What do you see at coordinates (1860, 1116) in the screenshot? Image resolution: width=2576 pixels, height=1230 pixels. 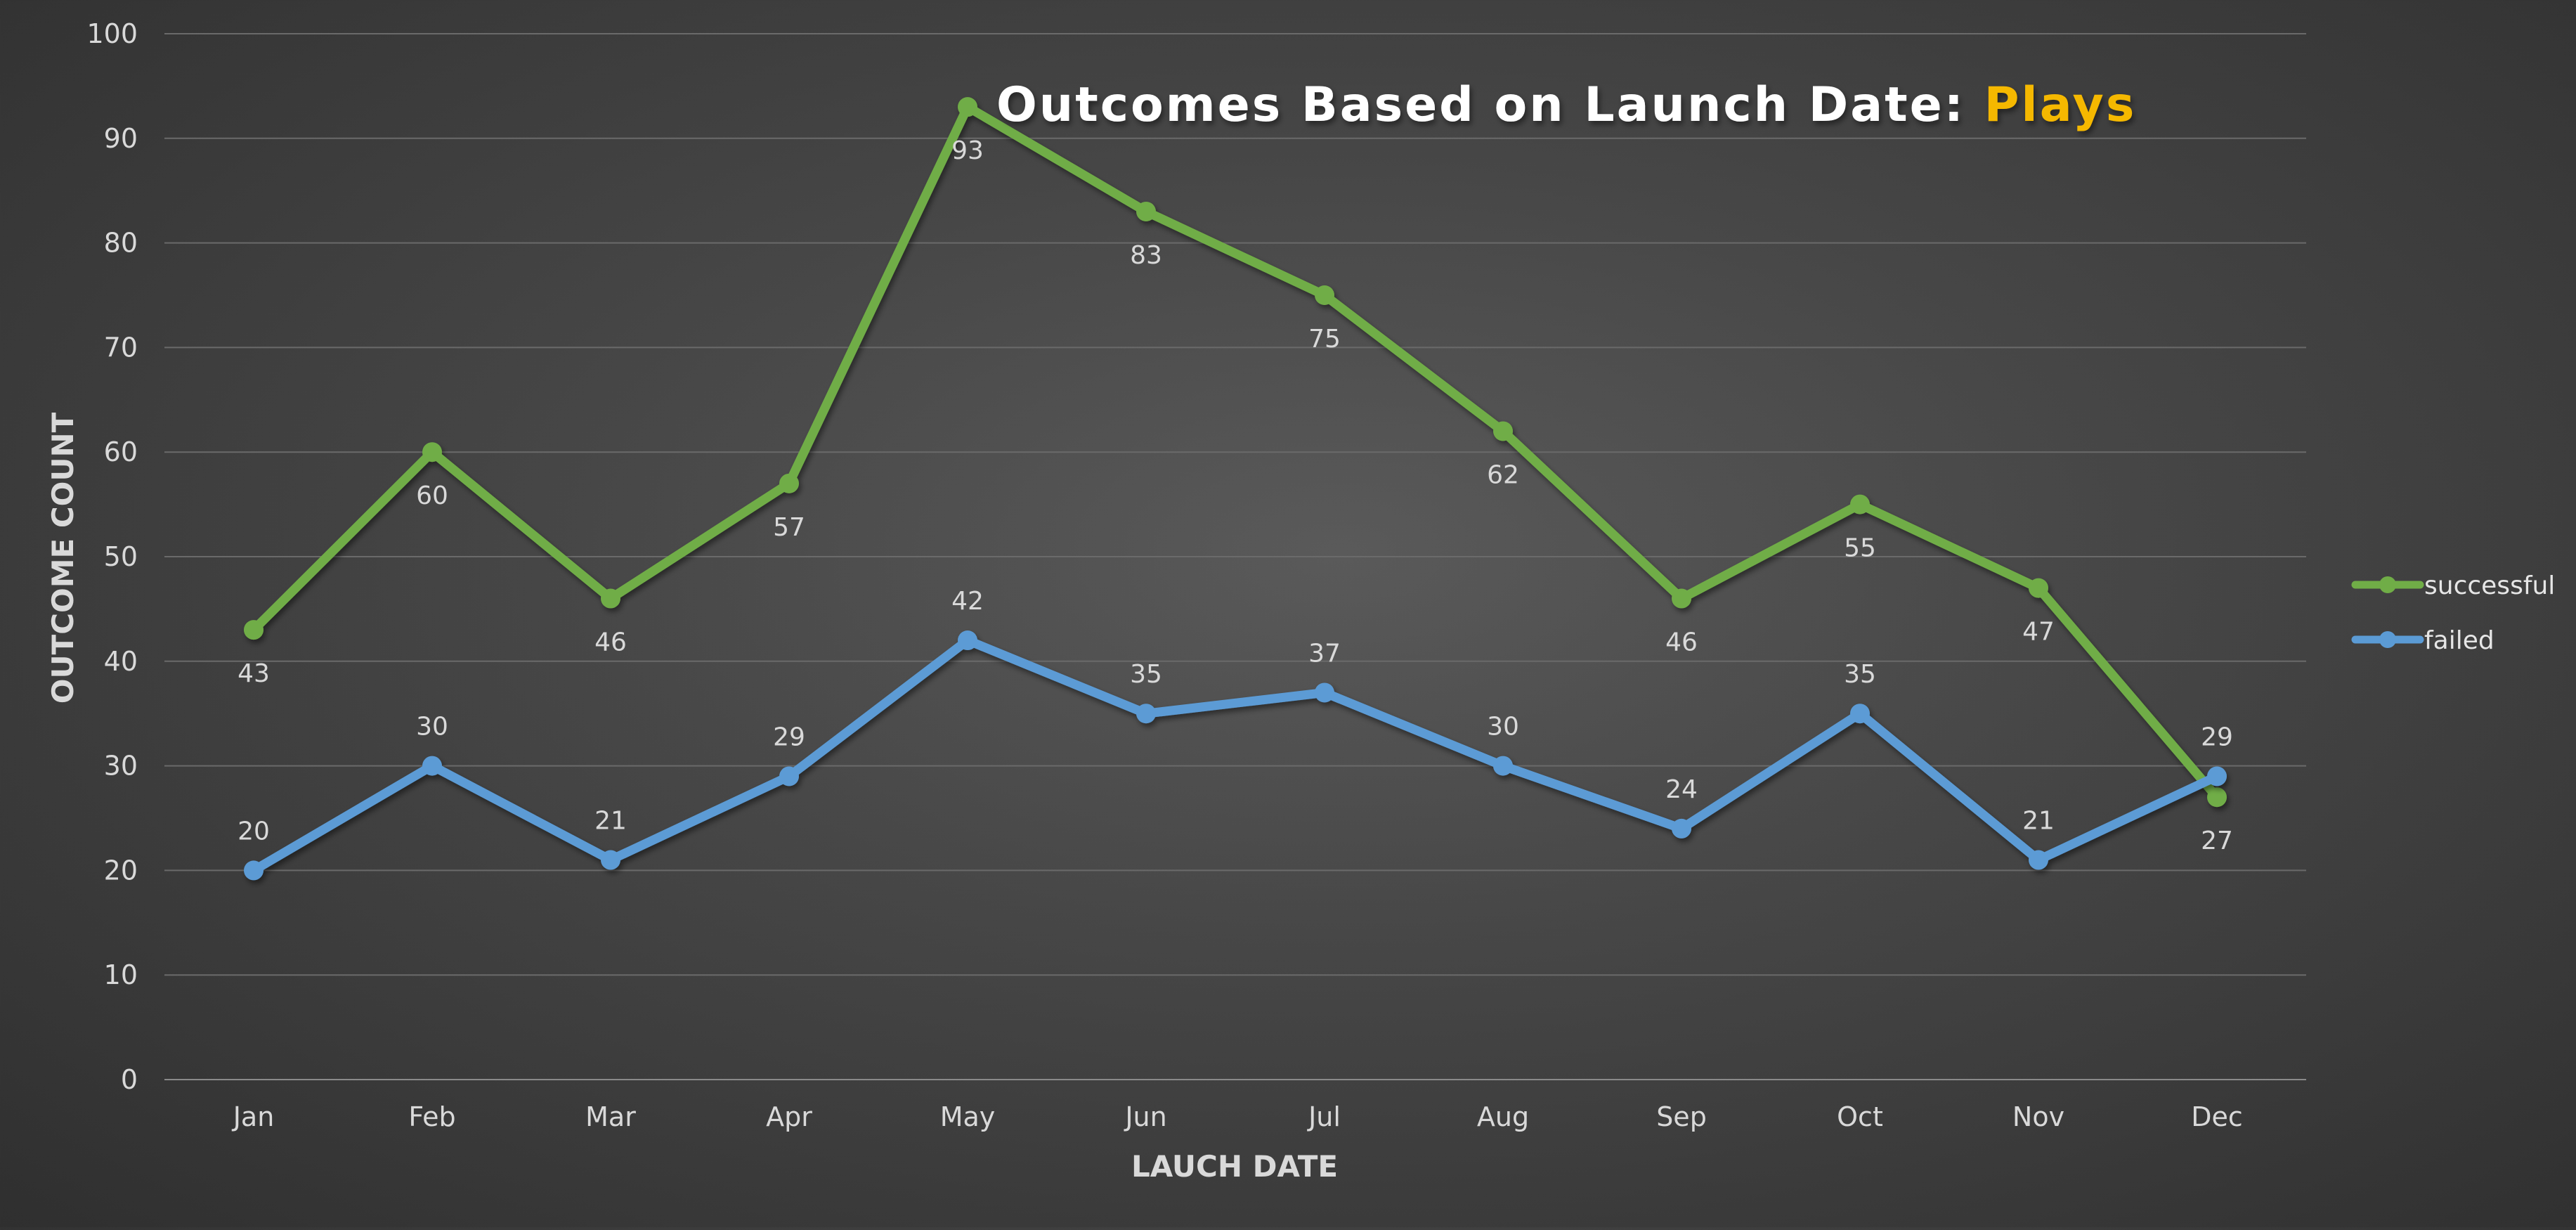 I see `x-tick-label: Oct` at bounding box center [1860, 1116].